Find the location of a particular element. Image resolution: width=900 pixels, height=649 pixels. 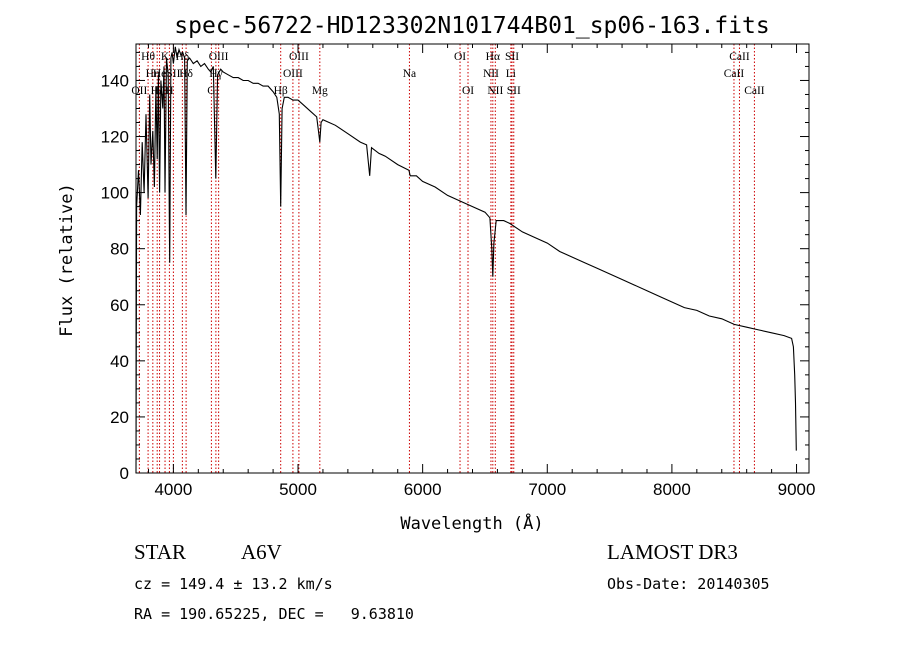

x-tick-label: 7000 is located at coordinates (547, 489).